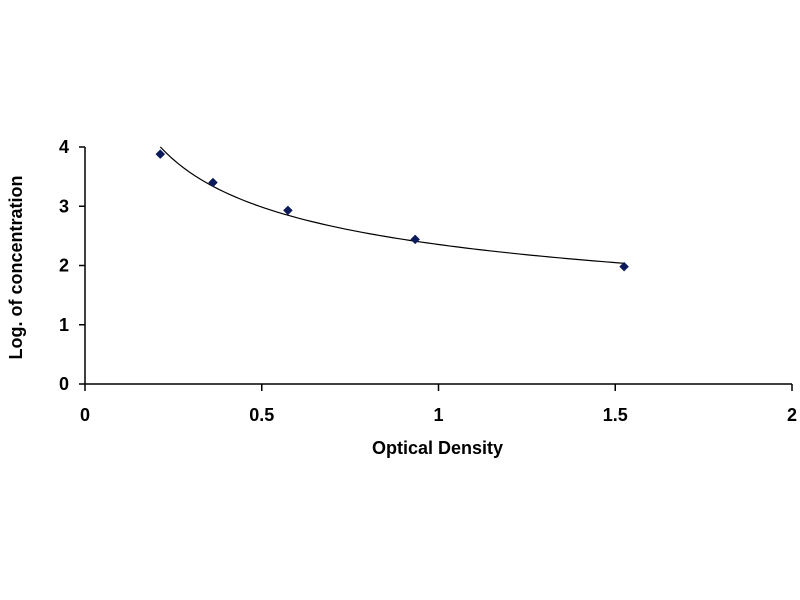 This screenshot has width=800, height=600. What do you see at coordinates (64, 384) in the screenshot?
I see `y-tick-label: 0` at bounding box center [64, 384].